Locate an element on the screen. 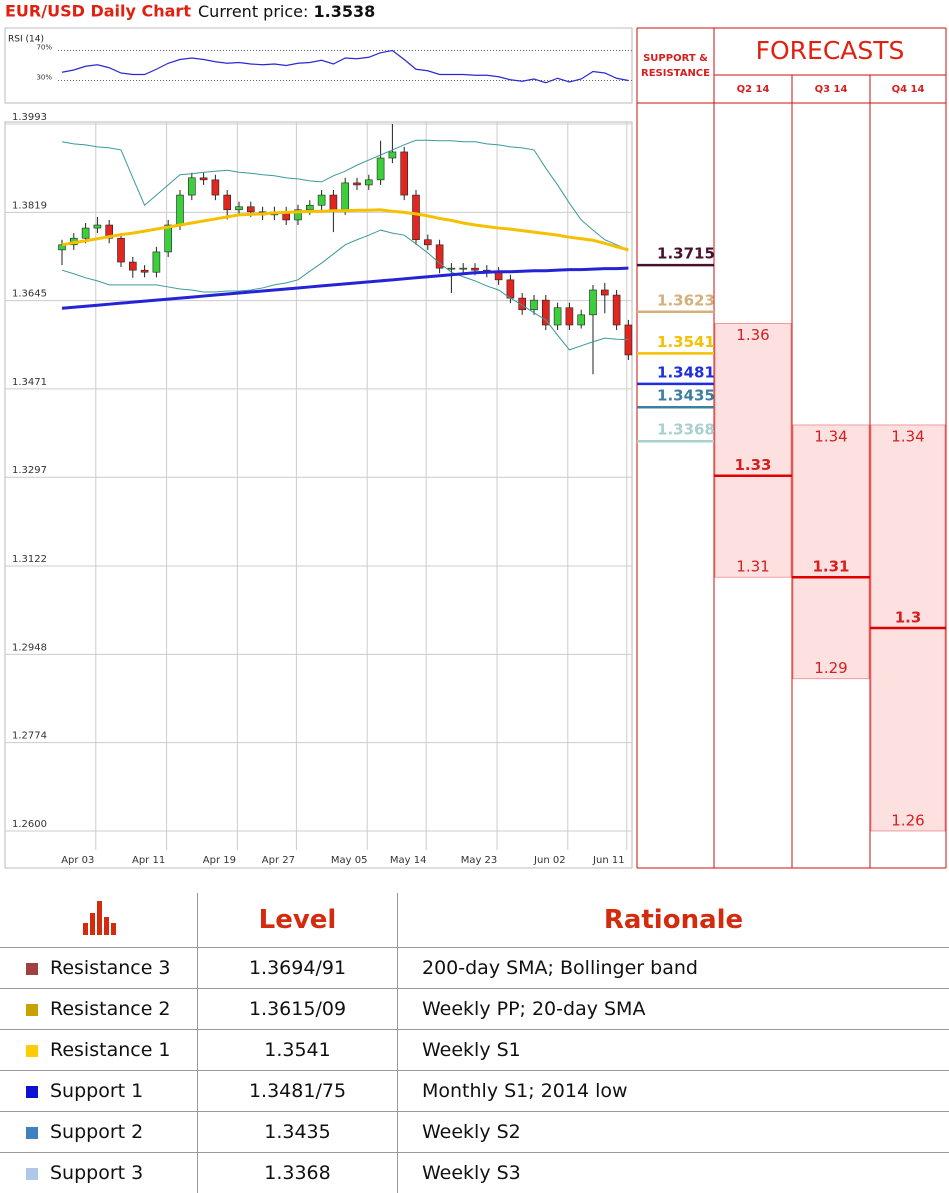  y-tick-label: 1.3819 is located at coordinates (29, 205).